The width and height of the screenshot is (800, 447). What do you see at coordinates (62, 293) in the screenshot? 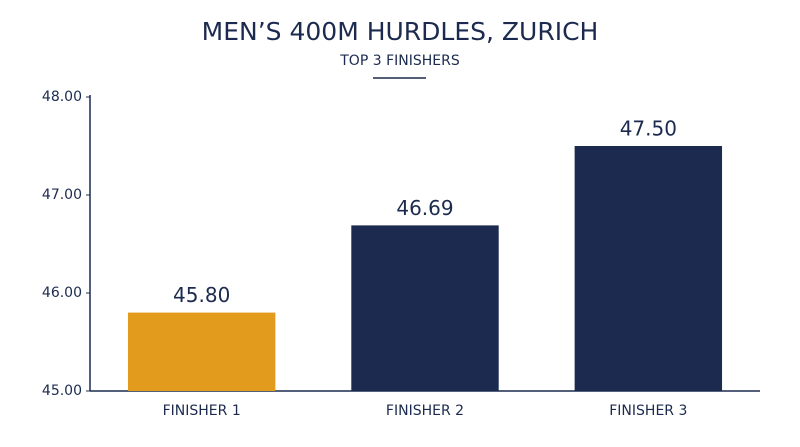
I see `y-tick-label: 46.00` at bounding box center [62, 293].